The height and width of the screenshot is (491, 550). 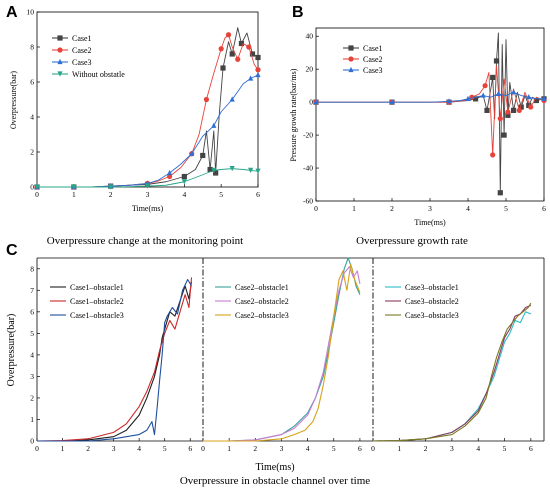 What do you see at coordinates (310, 36) in the screenshot?
I see `y-tick-label: 40` at bounding box center [310, 36].